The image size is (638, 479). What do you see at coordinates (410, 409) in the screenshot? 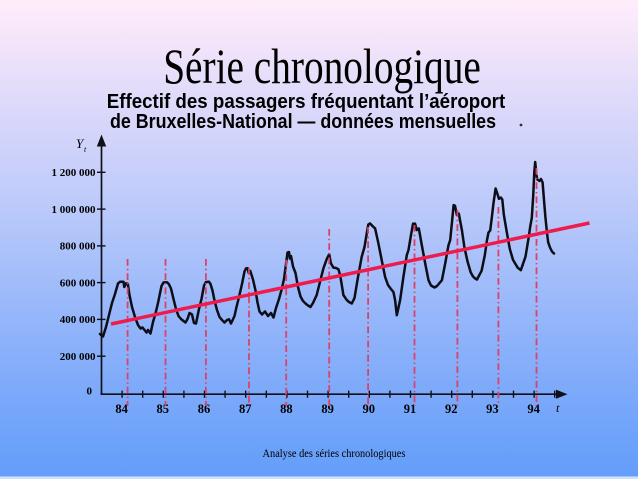
I see `svg-text: 91` at bounding box center [410, 409].